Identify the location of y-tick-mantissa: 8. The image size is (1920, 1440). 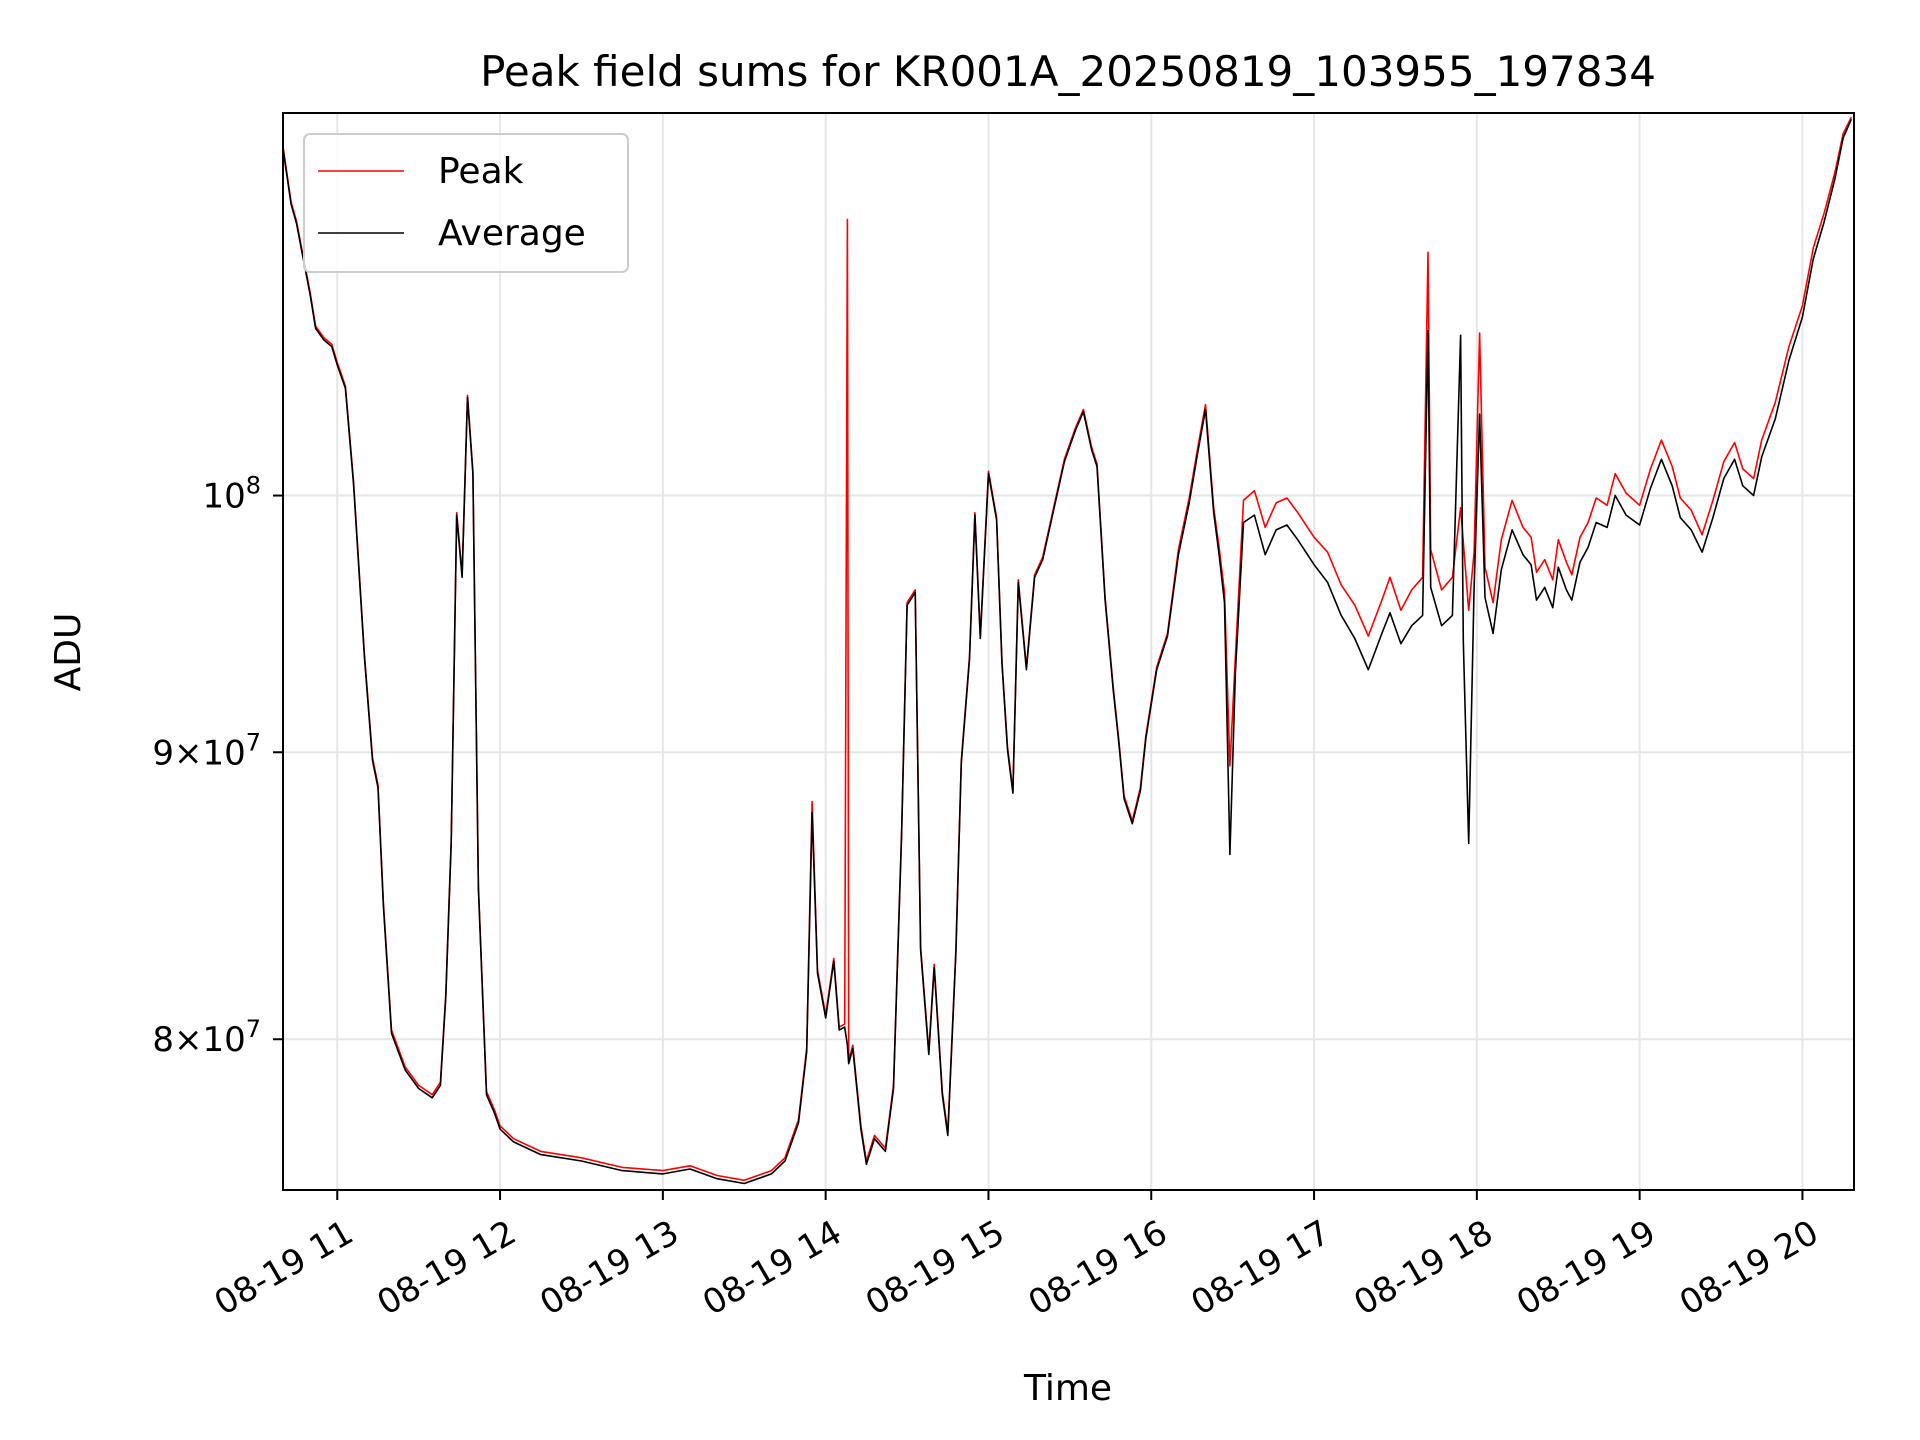
(163, 1040).